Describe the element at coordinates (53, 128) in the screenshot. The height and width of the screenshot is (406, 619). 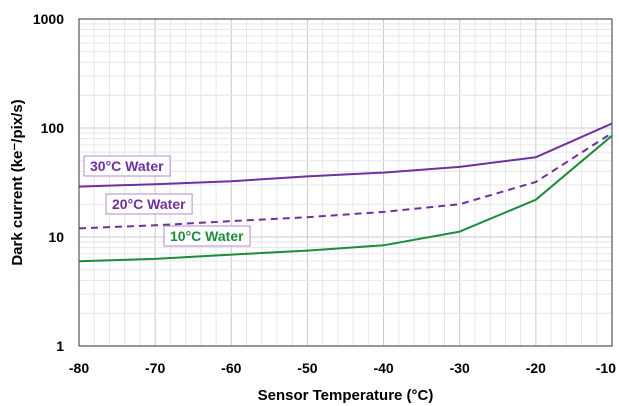
I see `y-tick-label: 100` at that location.